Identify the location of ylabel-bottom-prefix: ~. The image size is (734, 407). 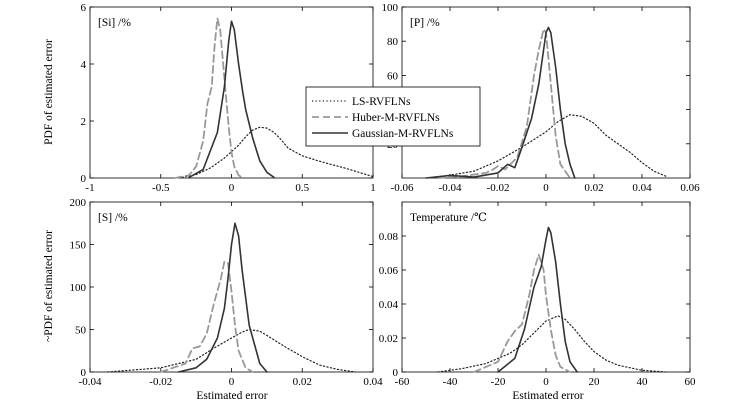
(49, 339).